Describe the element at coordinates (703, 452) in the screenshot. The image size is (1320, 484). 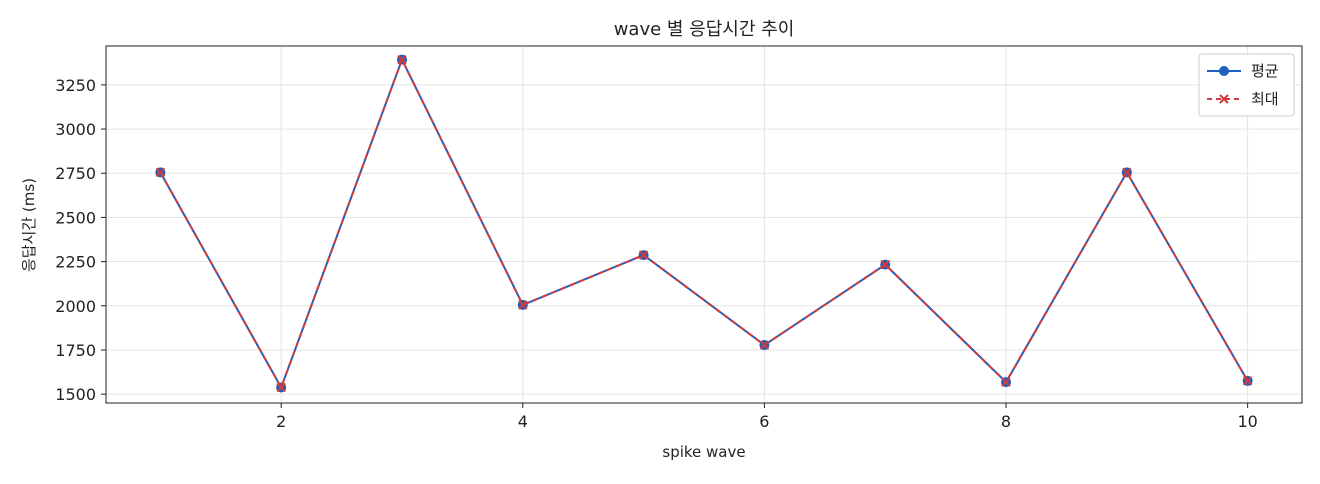
I see `x-axis-label: spike wave` at that location.